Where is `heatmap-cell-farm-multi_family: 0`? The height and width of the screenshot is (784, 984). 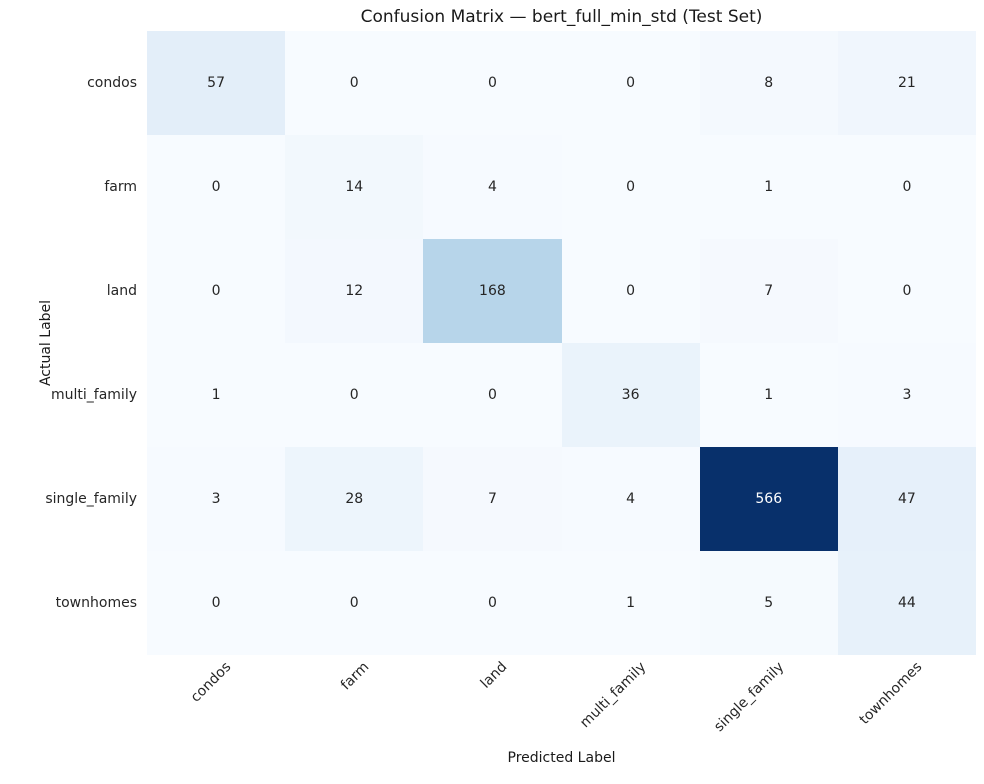 heatmap-cell-farm-multi_family: 0 is located at coordinates (630, 187).